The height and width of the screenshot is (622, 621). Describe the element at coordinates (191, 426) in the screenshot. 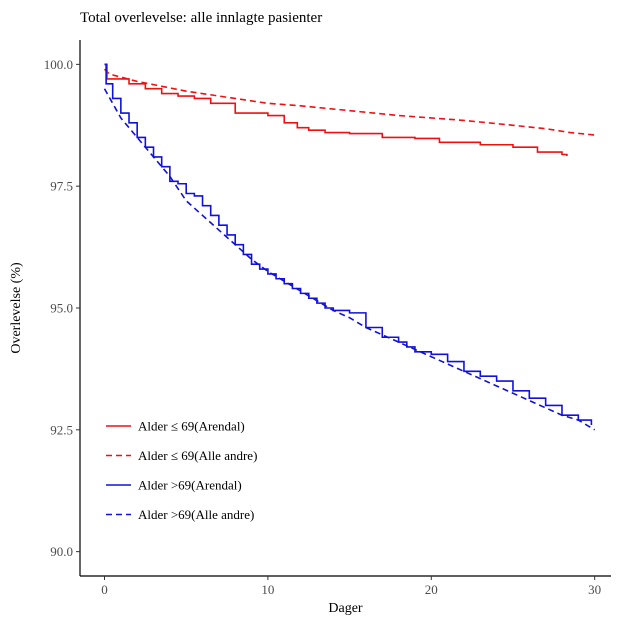

I see `legend-label: Alder ≤ 69(Arendal)` at that location.